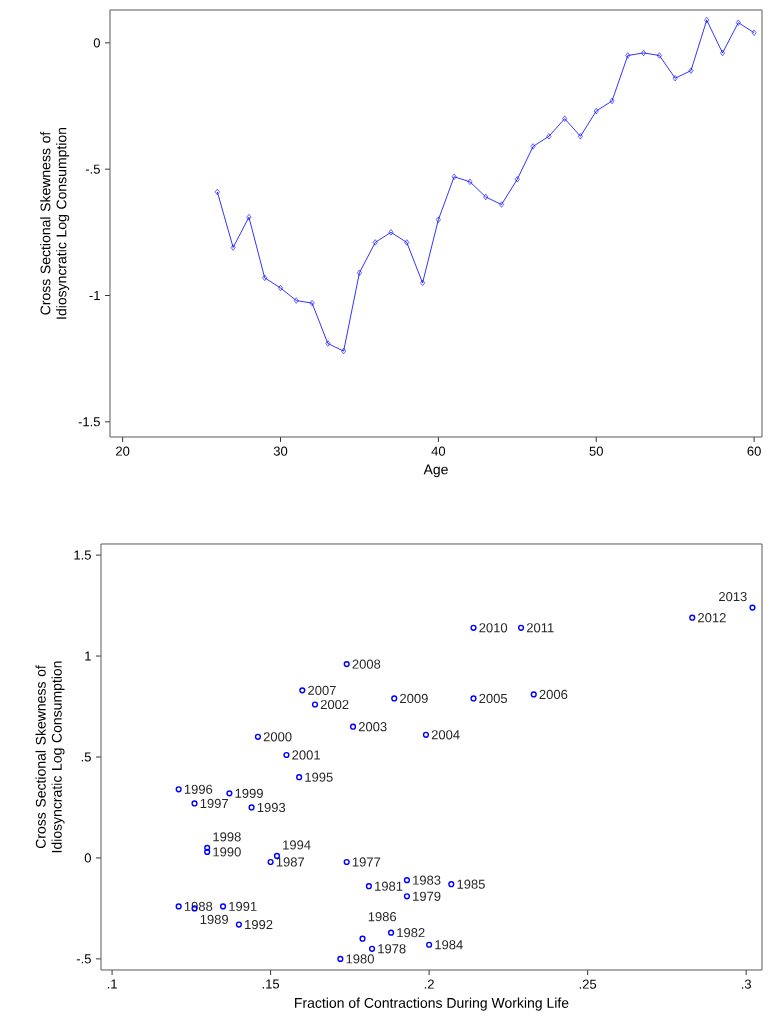 The width and height of the screenshot is (784, 1028). What do you see at coordinates (588, 984) in the screenshot?
I see `x-tick-label: .25` at bounding box center [588, 984].